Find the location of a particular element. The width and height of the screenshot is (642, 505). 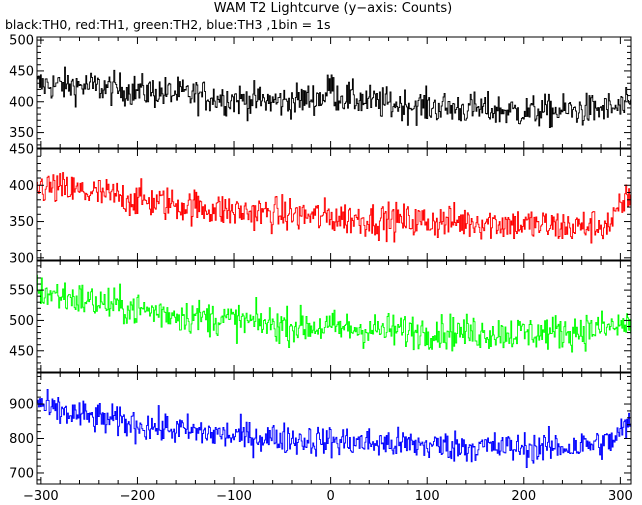

chart-title: WAM T2 Lightcurve (y−axis: Counts) is located at coordinates (333, 8).